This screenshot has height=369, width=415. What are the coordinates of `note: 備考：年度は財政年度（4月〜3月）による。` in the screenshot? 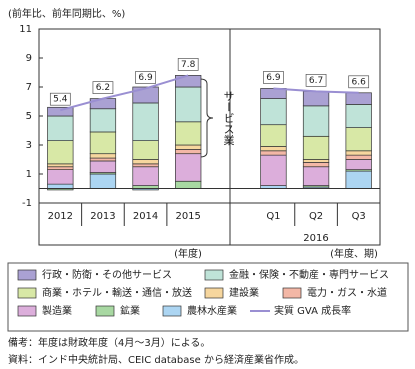 It's located at (109, 342).